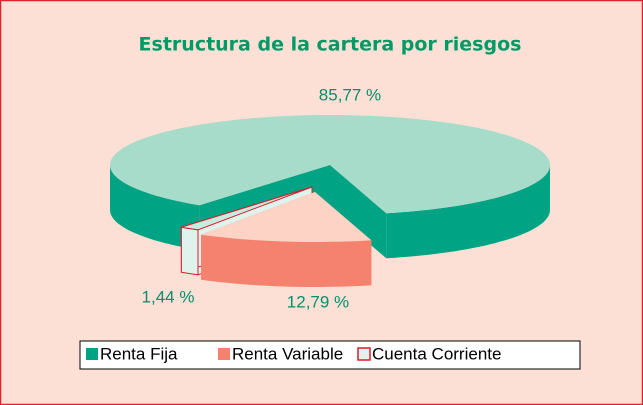 This screenshot has height=405, width=643. I want to click on legend-box, so click(330, 355).